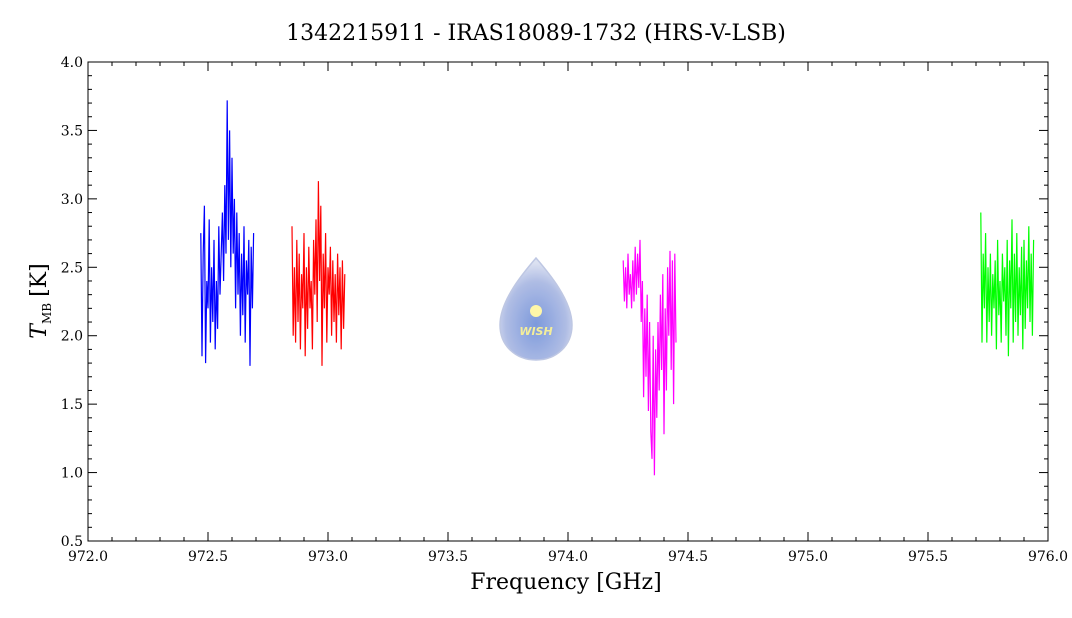 This screenshot has height=618, width=1072. What do you see at coordinates (72, 200) in the screenshot?
I see `y-tick-label: 3.0` at bounding box center [72, 200].